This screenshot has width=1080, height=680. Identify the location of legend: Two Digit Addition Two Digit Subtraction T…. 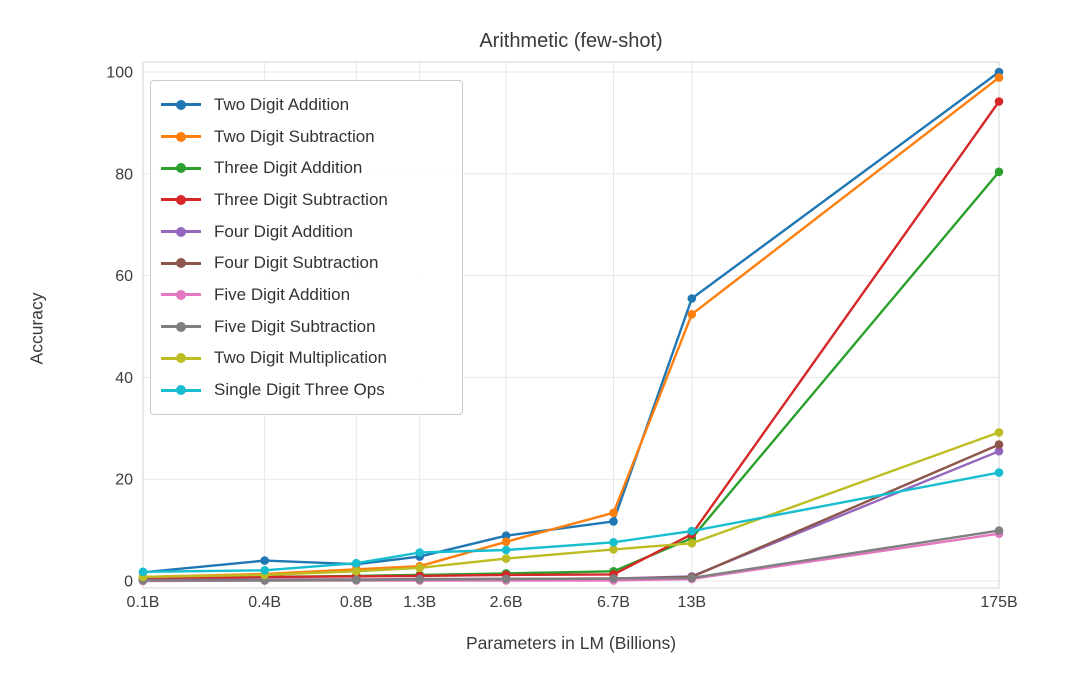
(306, 247).